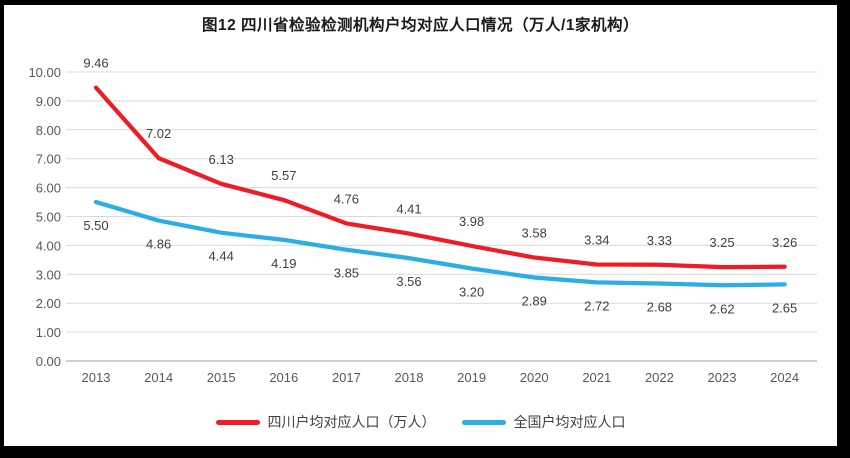  I want to click on chart-title: 图12 四川省检验检测机构户均对应人口情况（万人/1家机构）, so click(420, 25).